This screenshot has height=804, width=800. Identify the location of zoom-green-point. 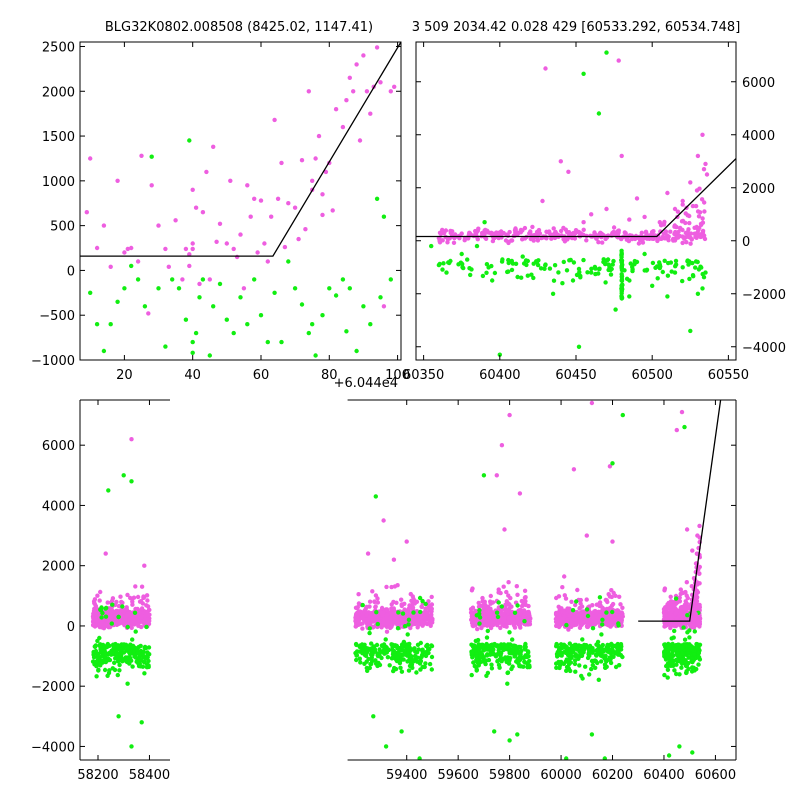
(312, 324).